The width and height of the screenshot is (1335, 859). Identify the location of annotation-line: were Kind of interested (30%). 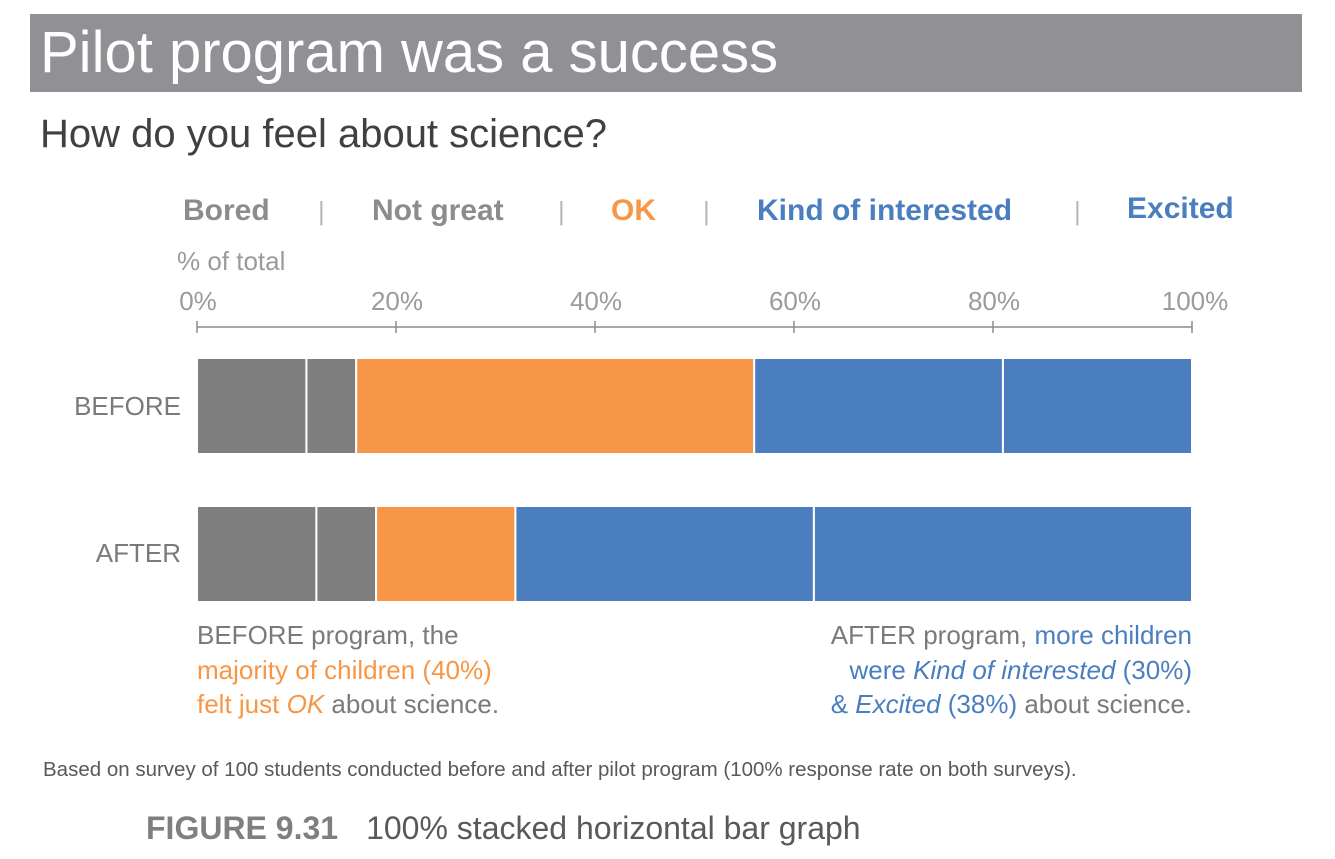
(1011, 670).